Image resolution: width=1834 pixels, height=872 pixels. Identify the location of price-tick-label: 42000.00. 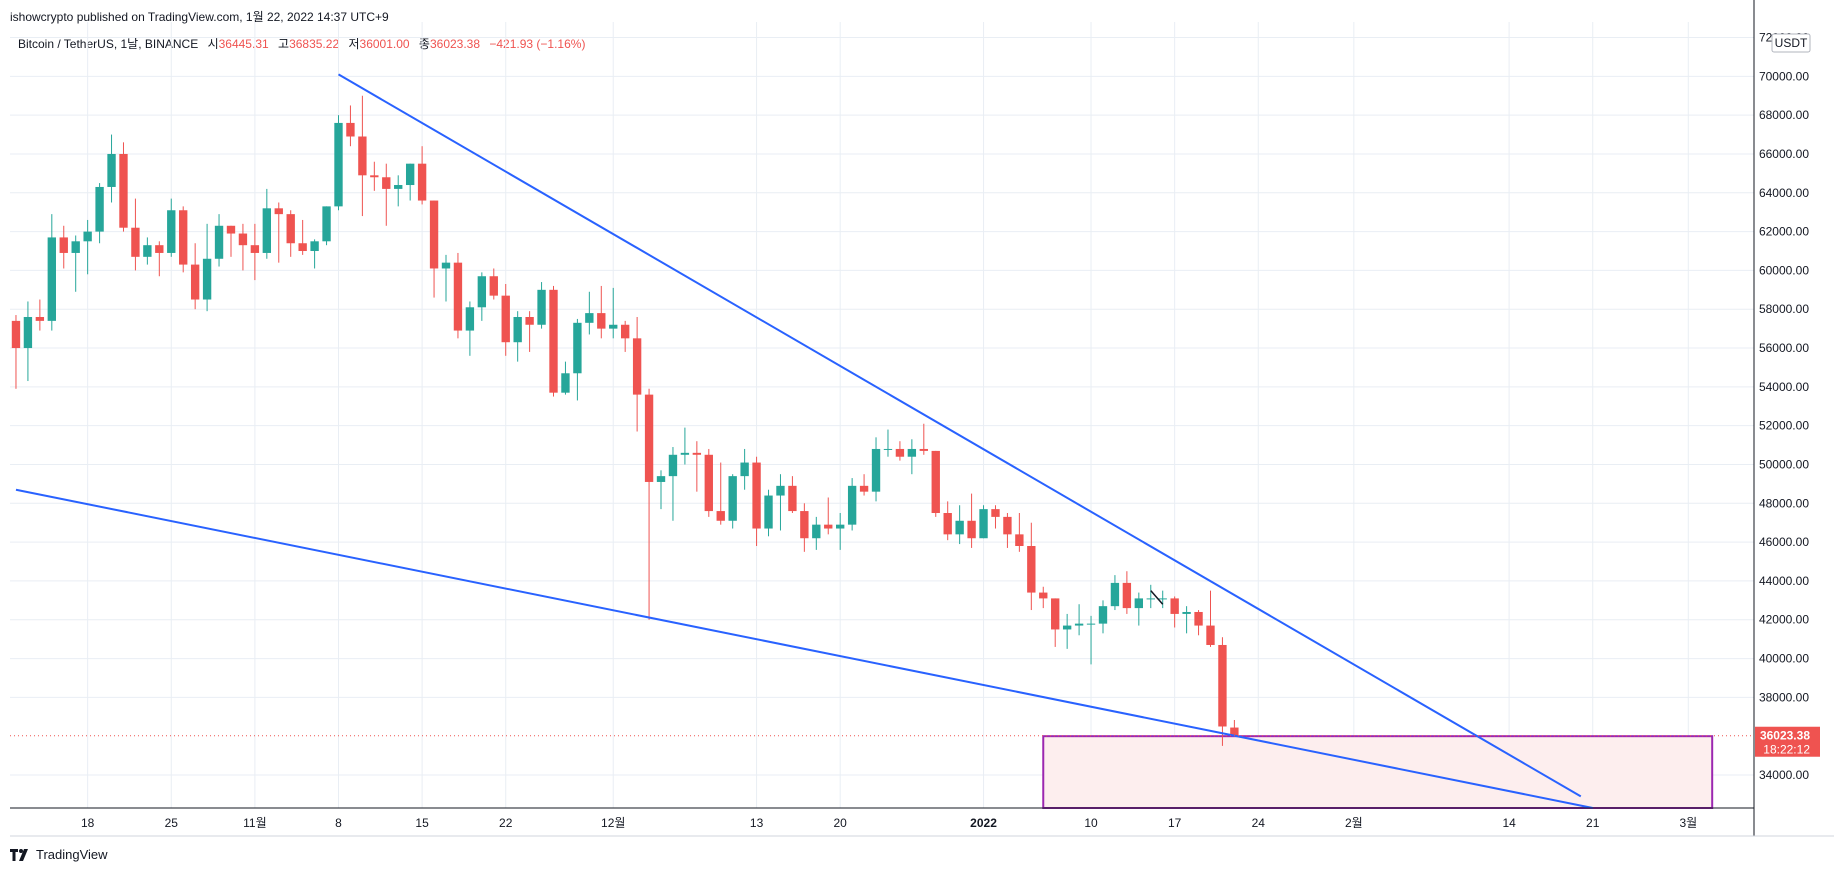
(1784, 620).